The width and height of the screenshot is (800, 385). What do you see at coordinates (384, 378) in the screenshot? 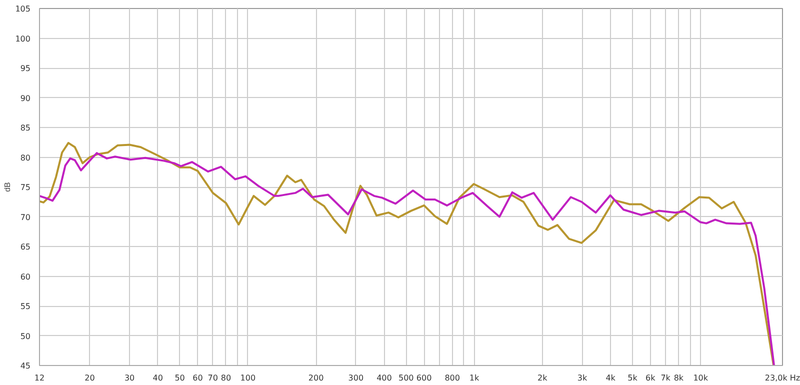
I see `x-tick-label: 400` at bounding box center [384, 378].